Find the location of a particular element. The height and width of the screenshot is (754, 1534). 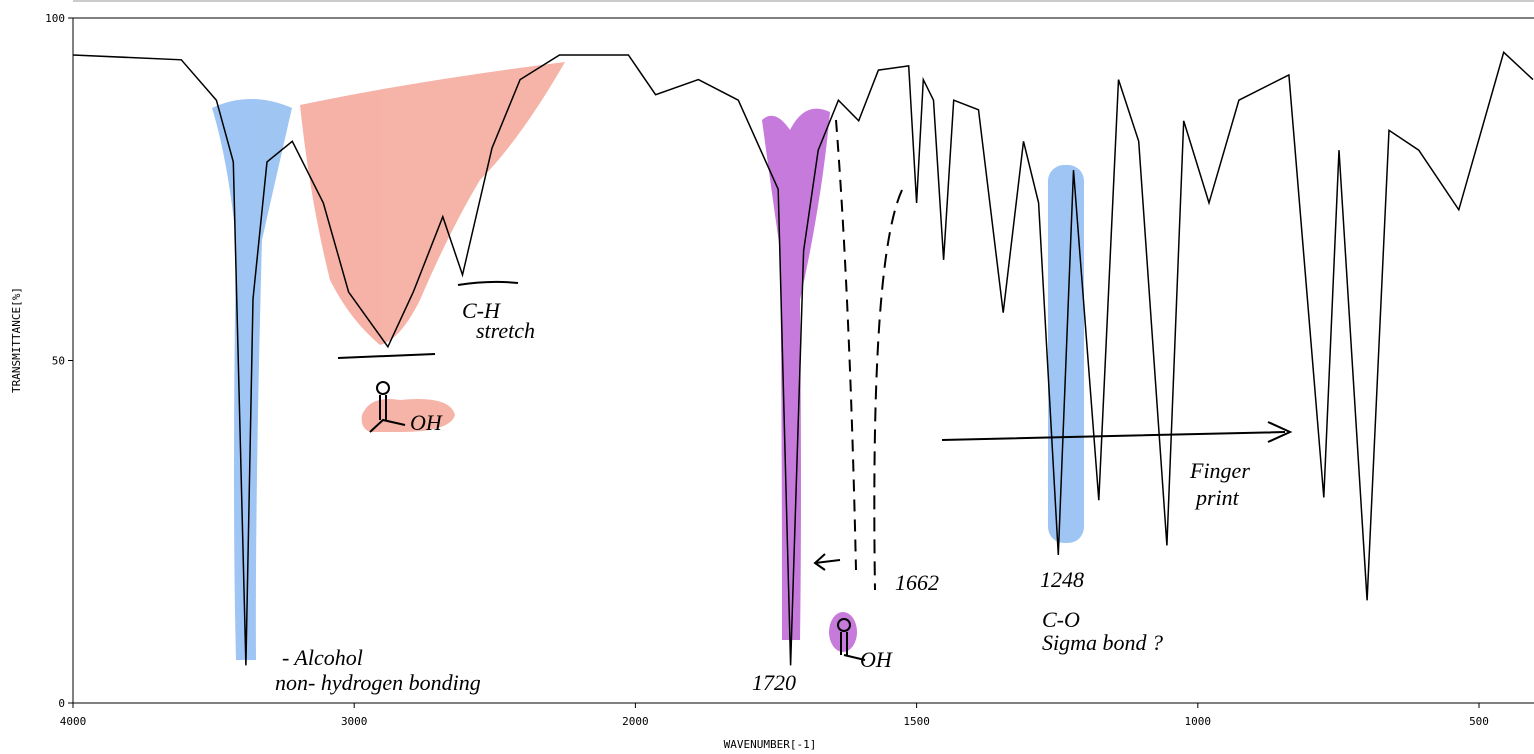

y-axis-label: TRANSMITTANCE[%] is located at coordinates (16, 340).